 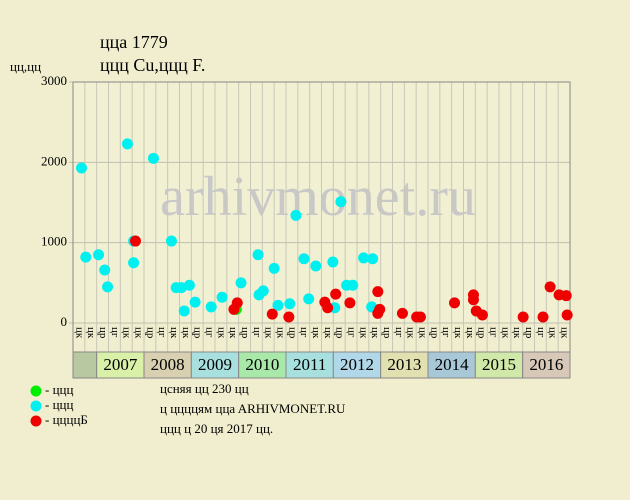 What do you see at coordinates (152, 65) in the screenshot?
I see `chart-subtitle: ццц Cu,ццц F.` at bounding box center [152, 65].